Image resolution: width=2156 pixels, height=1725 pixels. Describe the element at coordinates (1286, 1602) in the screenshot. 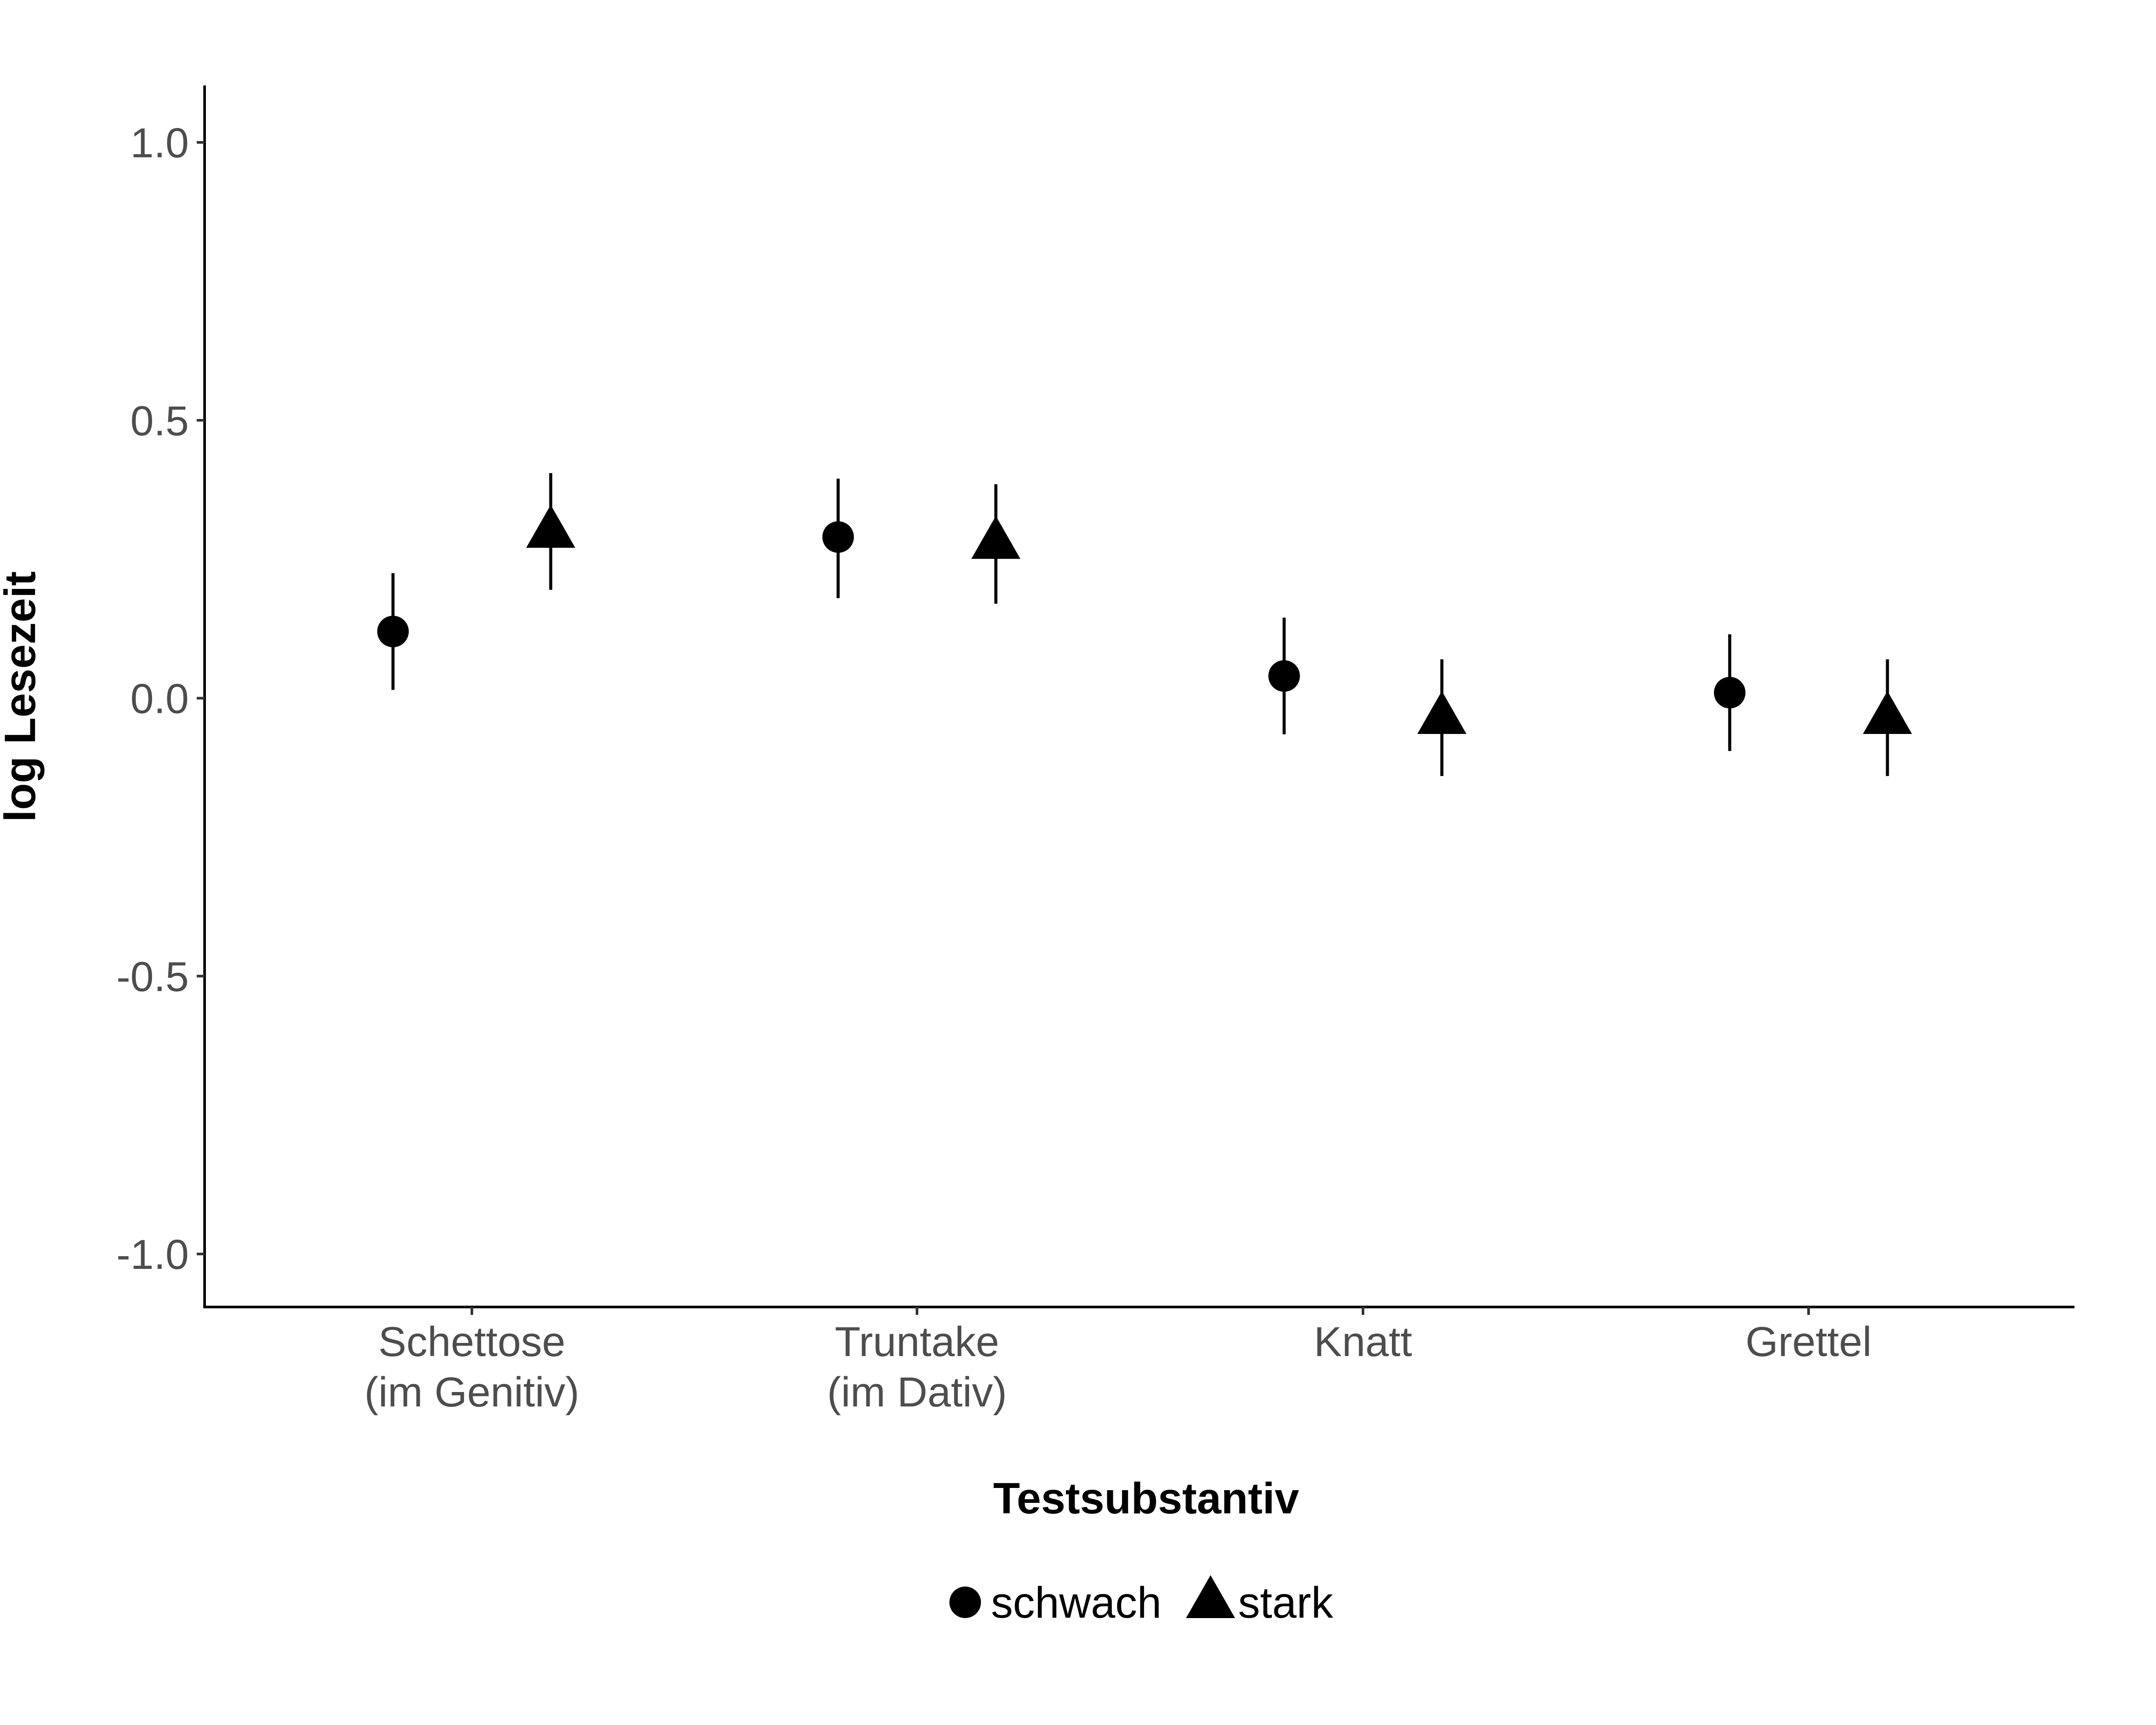

I see `legend-label-stark: stark` at that location.